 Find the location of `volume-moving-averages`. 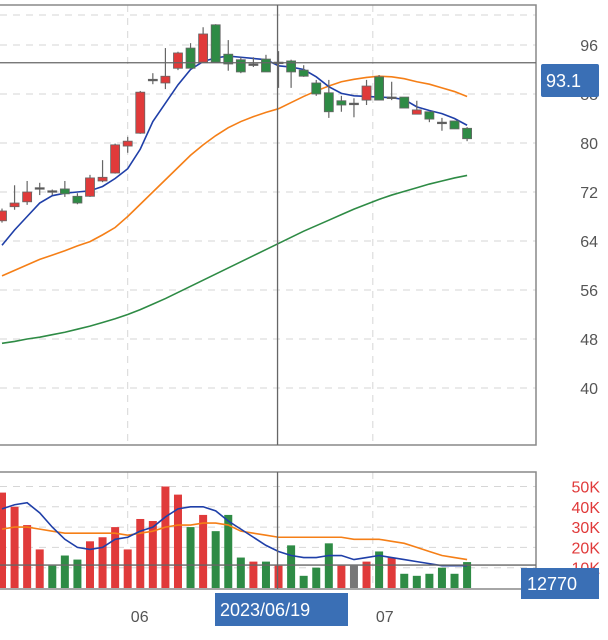

volume-moving-averages is located at coordinates (234, 534).